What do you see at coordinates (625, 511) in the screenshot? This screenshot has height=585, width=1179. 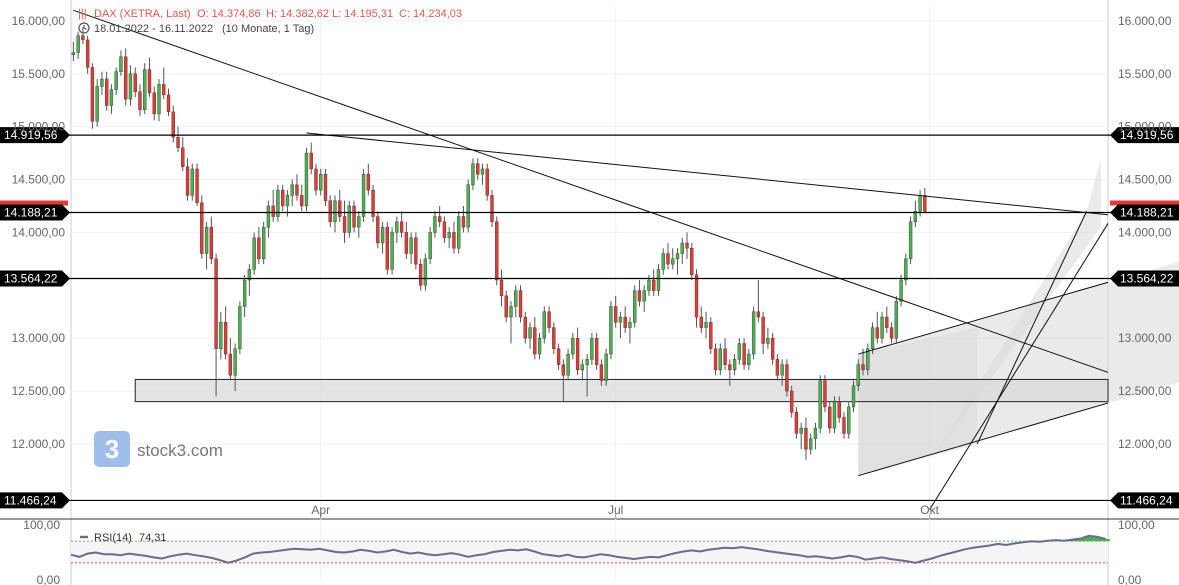 I see `x-axis: Apr Jul Okt` at bounding box center [625, 511].